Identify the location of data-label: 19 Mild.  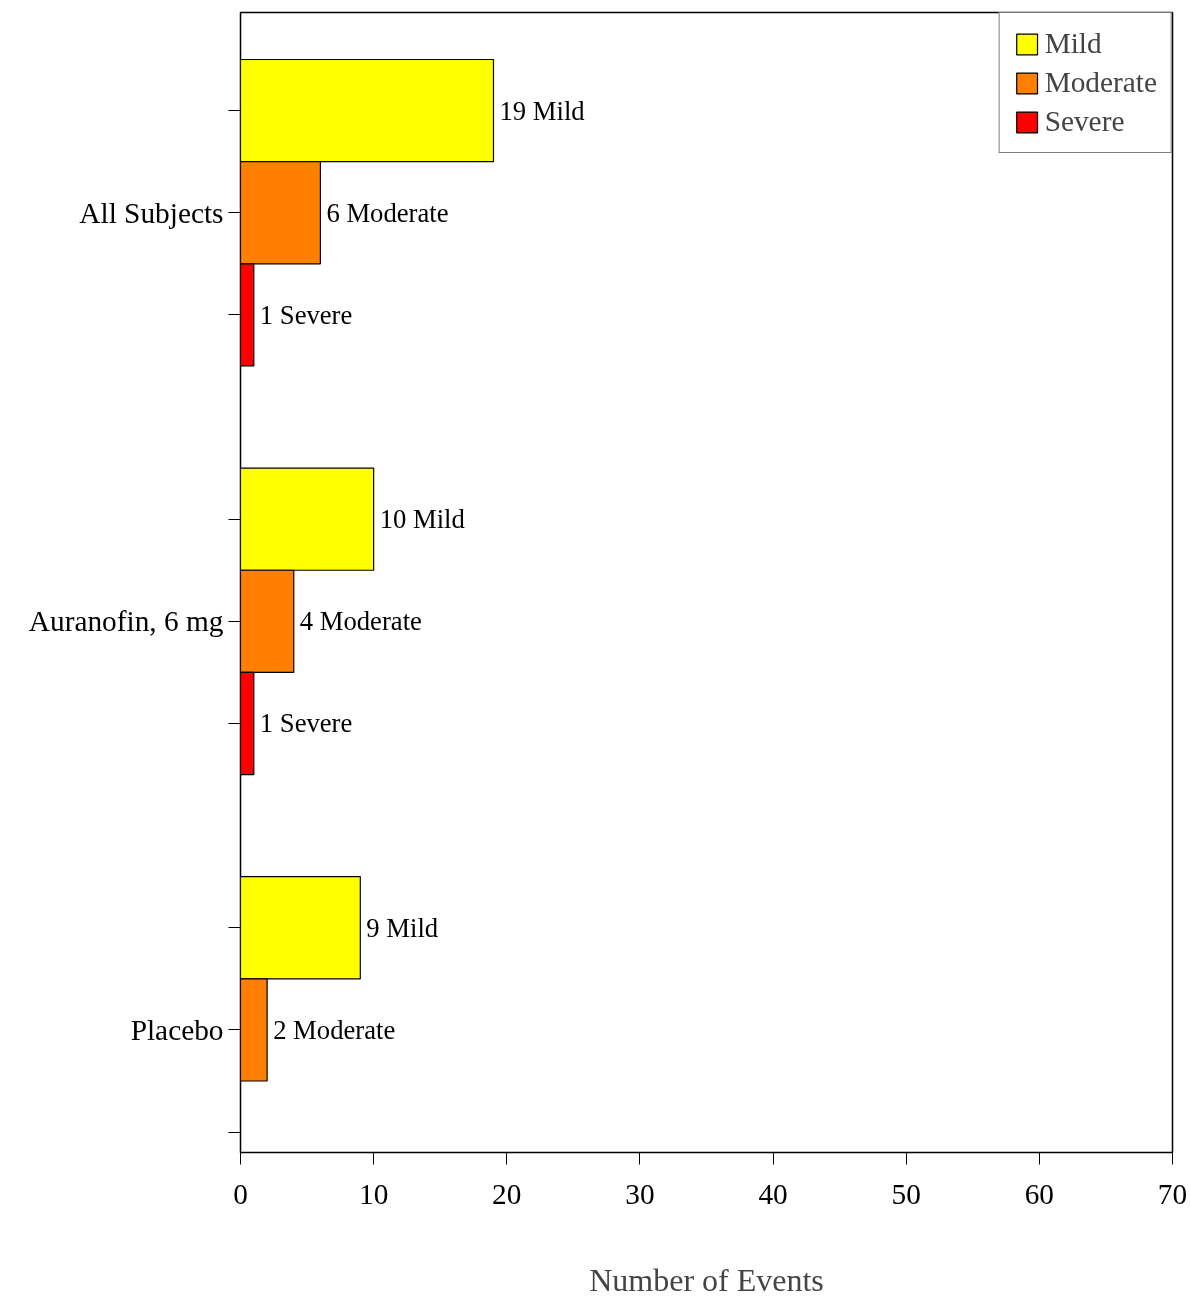
(542, 110).